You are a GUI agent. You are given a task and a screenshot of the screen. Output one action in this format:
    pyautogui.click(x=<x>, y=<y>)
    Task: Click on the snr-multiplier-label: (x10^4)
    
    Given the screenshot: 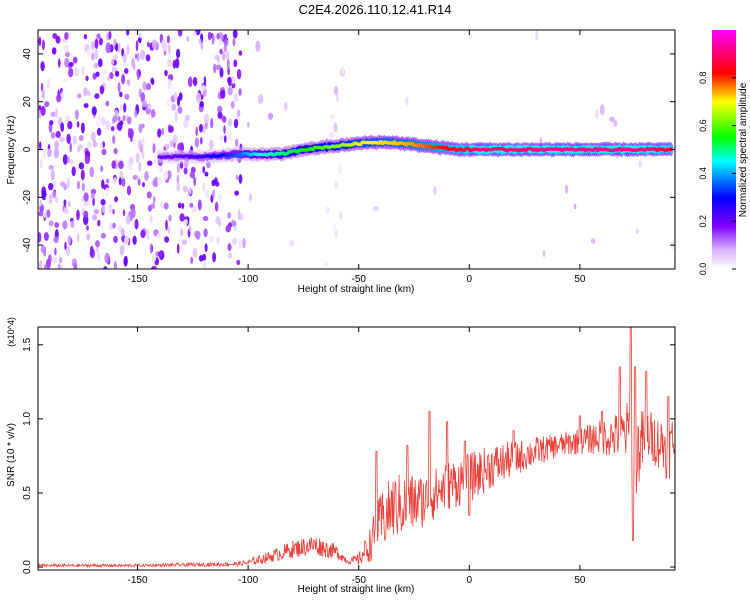 What is the action you would take?
    pyautogui.click(x=11, y=332)
    